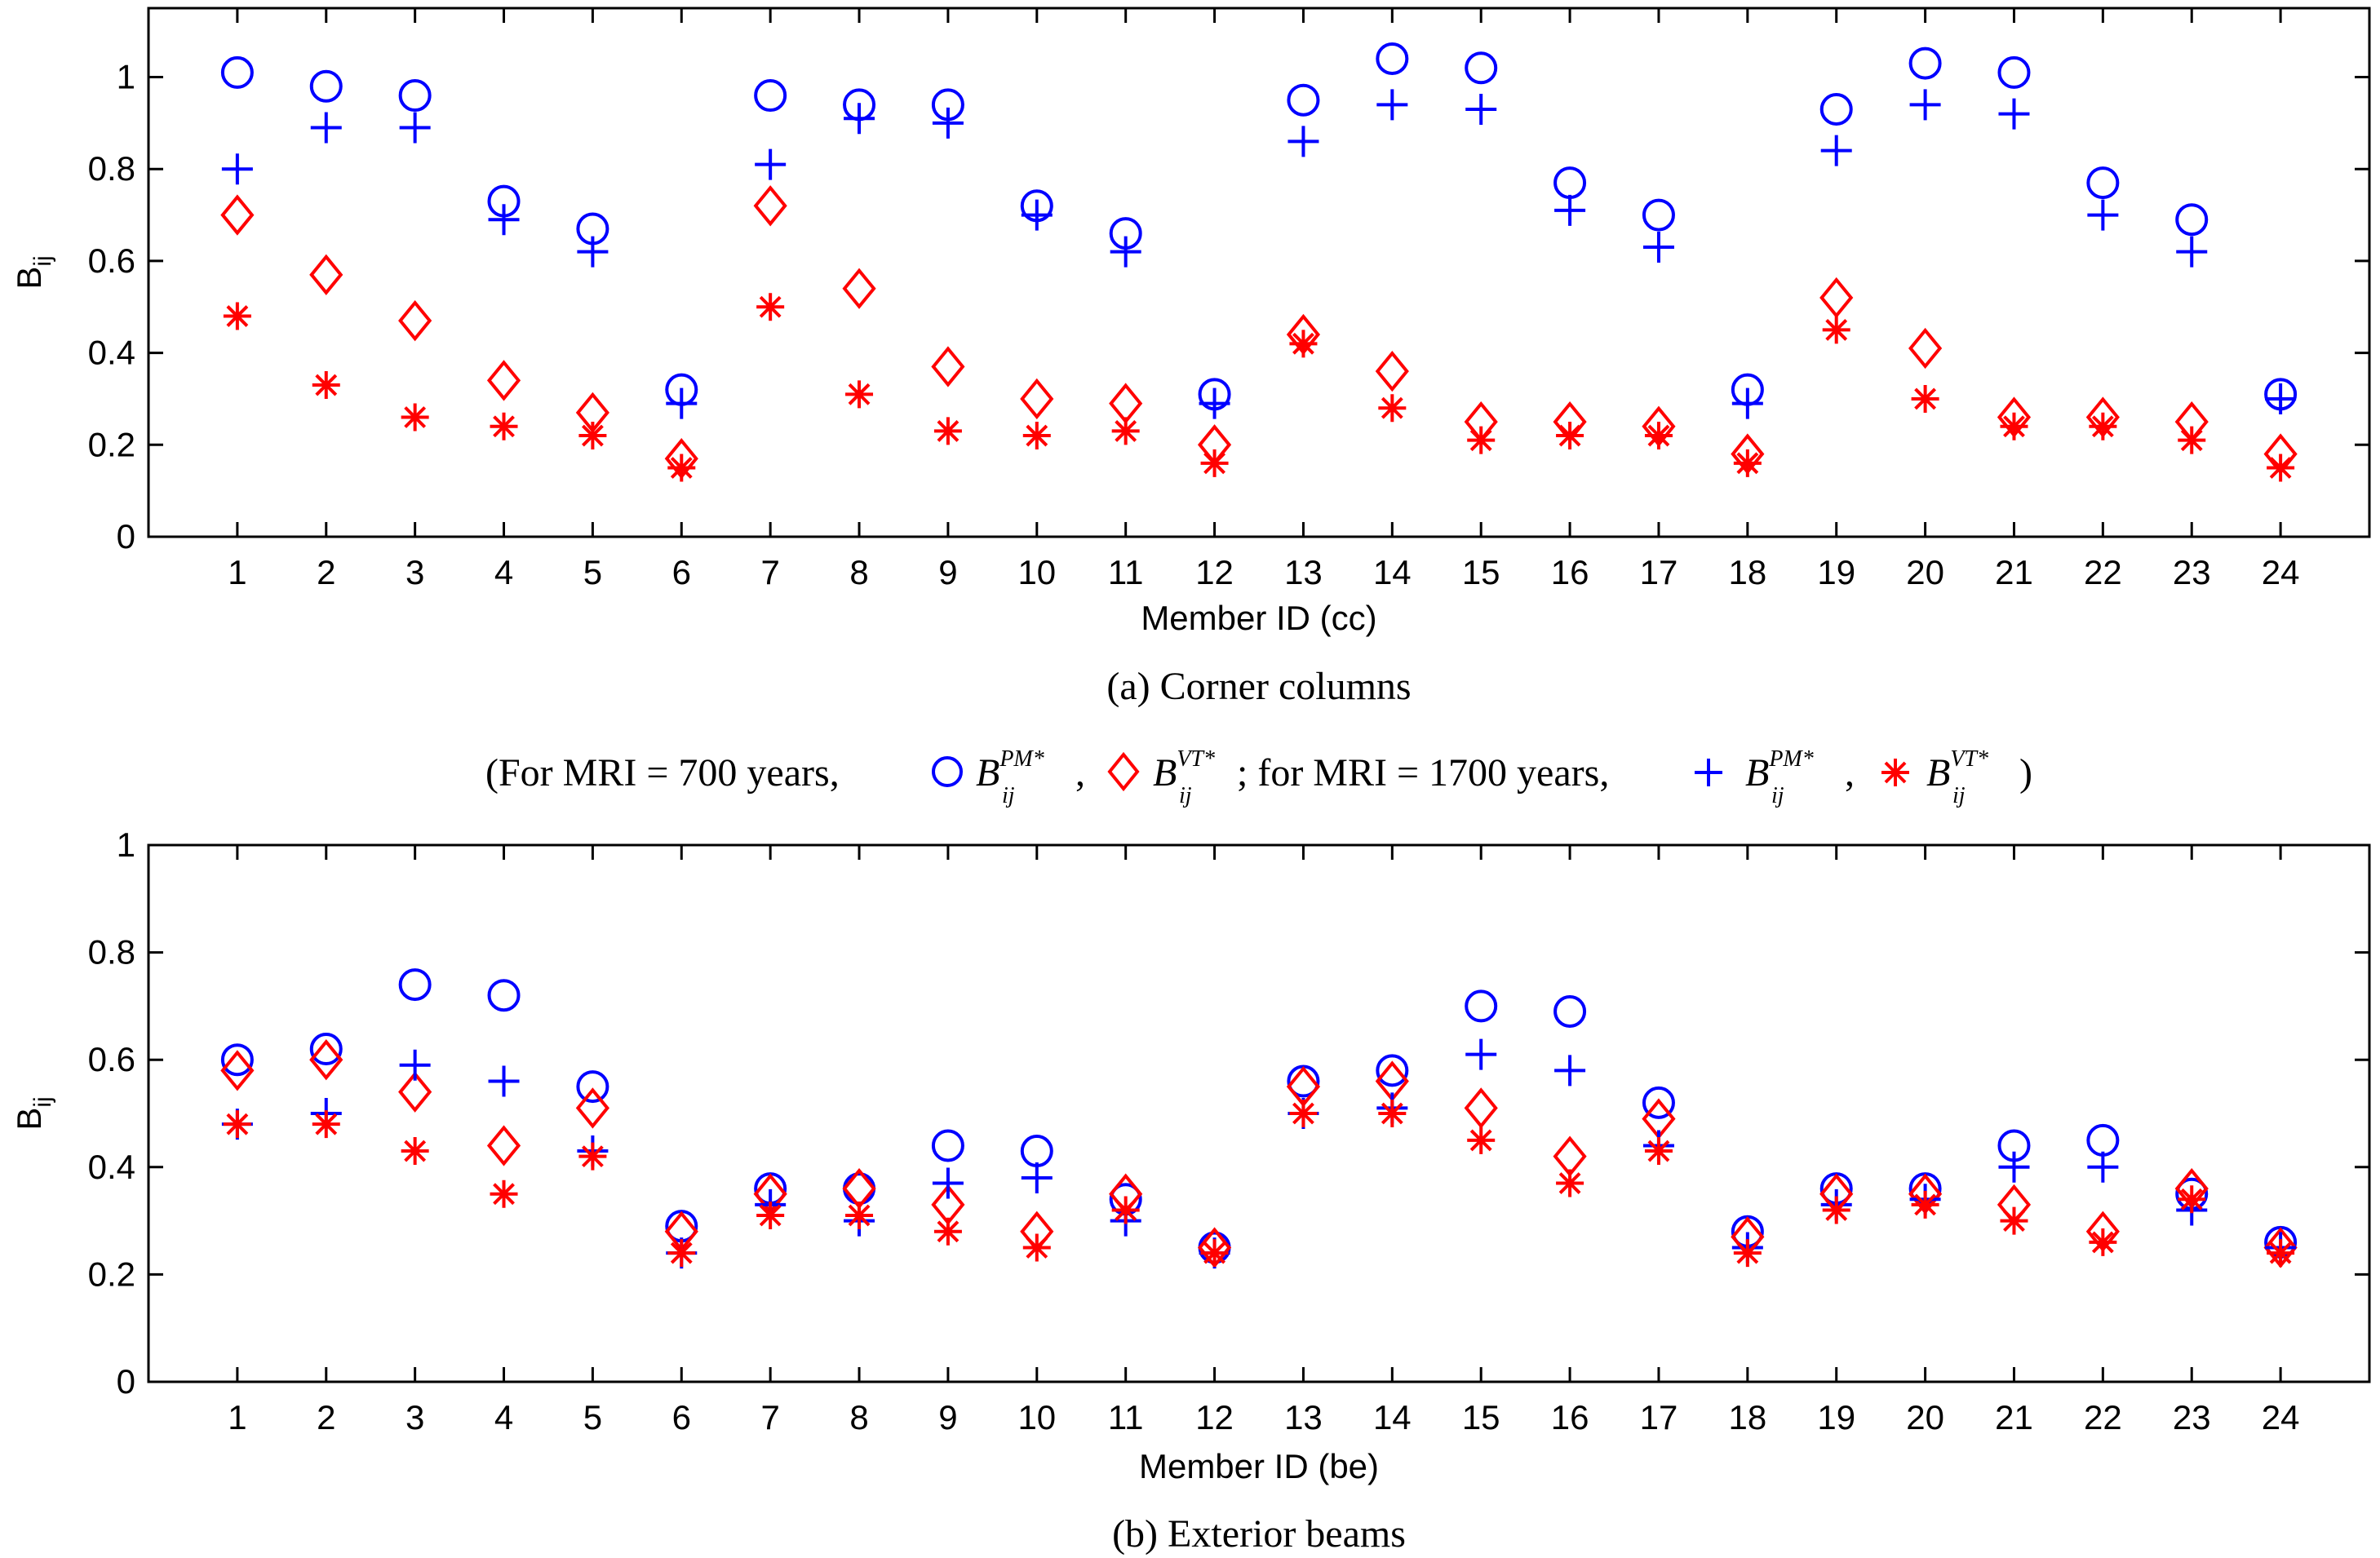 The image size is (2380, 1558). I want to click on legend-vt-1700: BVT*, so click(1957, 770).